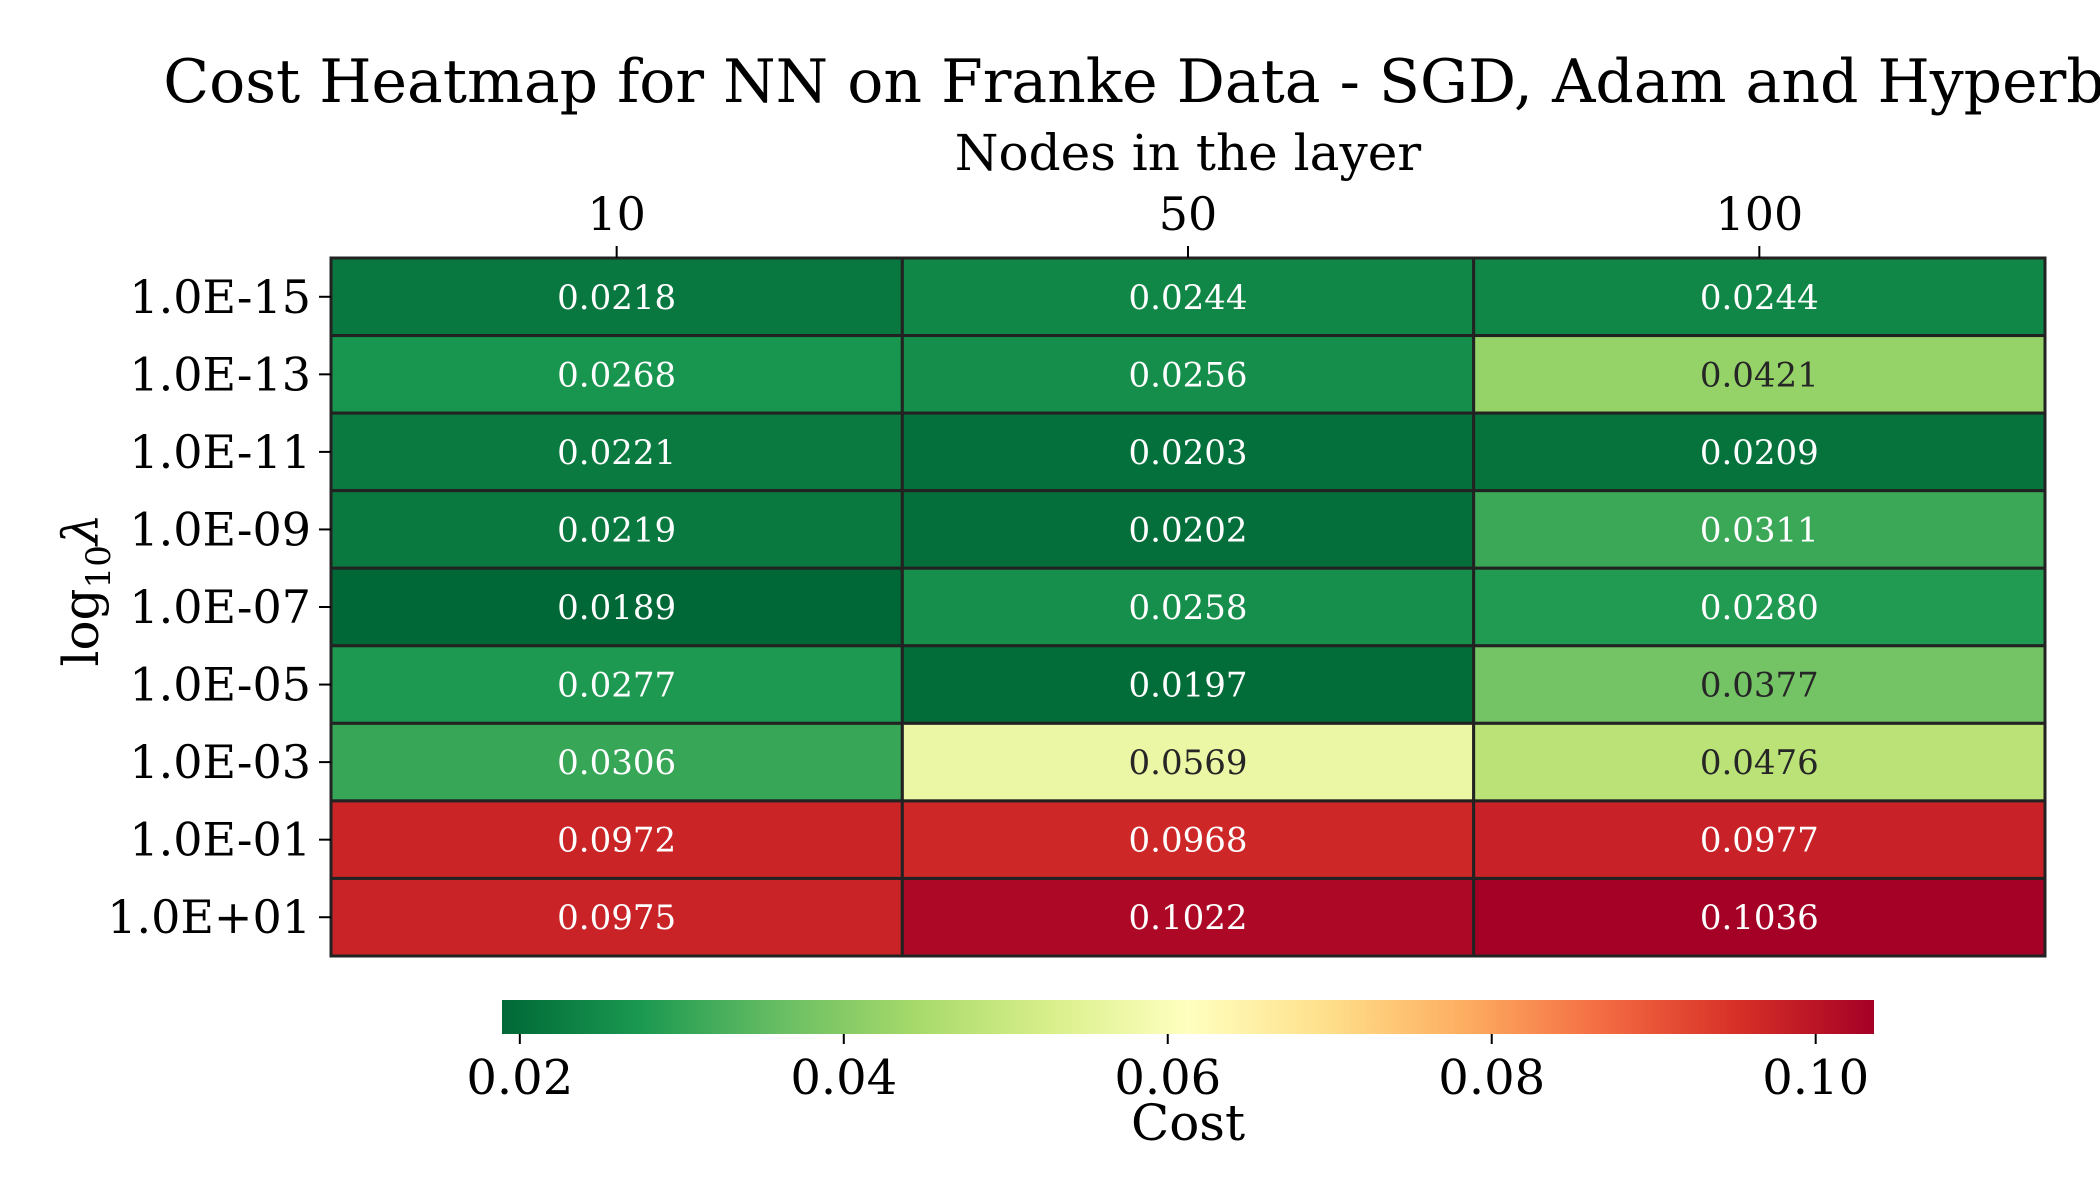  Describe the element at coordinates (616, 375) in the screenshot. I see `heatmap-cell-label-r1-c0: 0.0268` at that location.